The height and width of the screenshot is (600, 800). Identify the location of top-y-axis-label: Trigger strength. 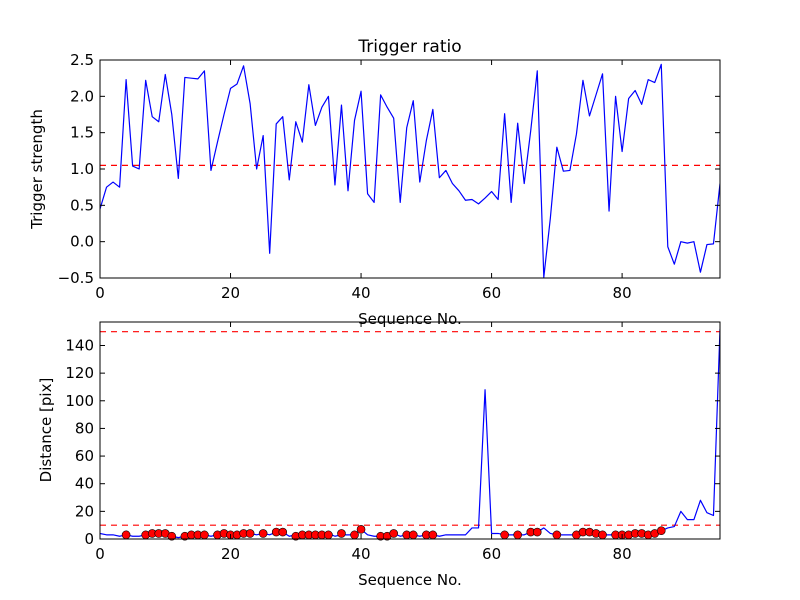
(37, 169).